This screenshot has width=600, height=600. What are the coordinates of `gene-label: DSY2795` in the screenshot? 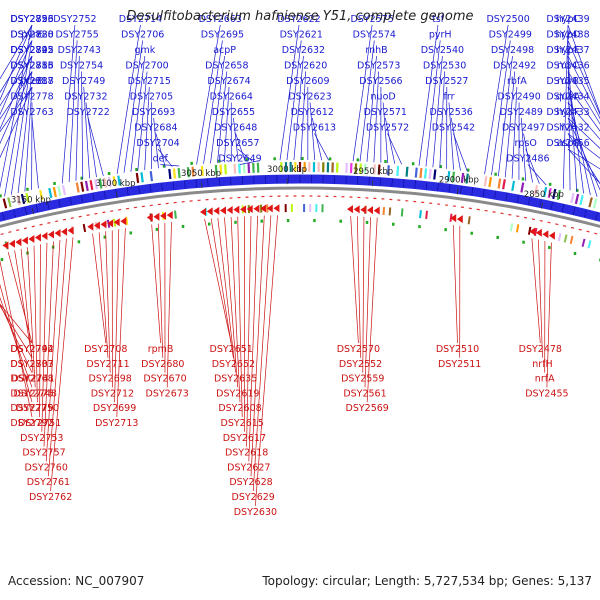 It's located at (31, 50).